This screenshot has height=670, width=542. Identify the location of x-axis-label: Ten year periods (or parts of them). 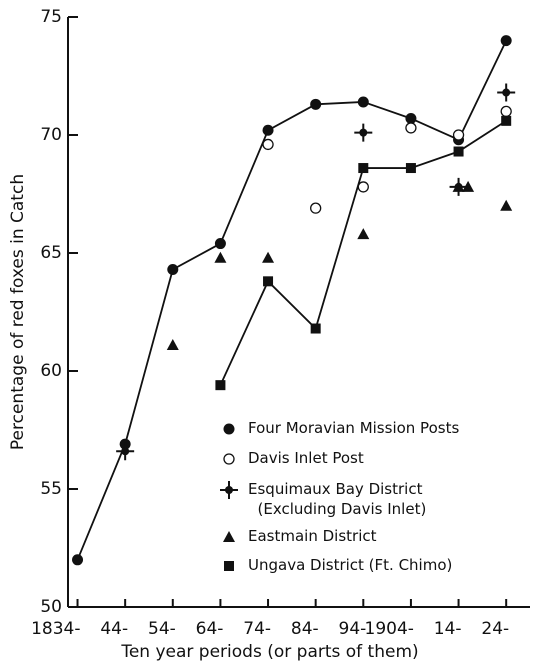
(269, 652).